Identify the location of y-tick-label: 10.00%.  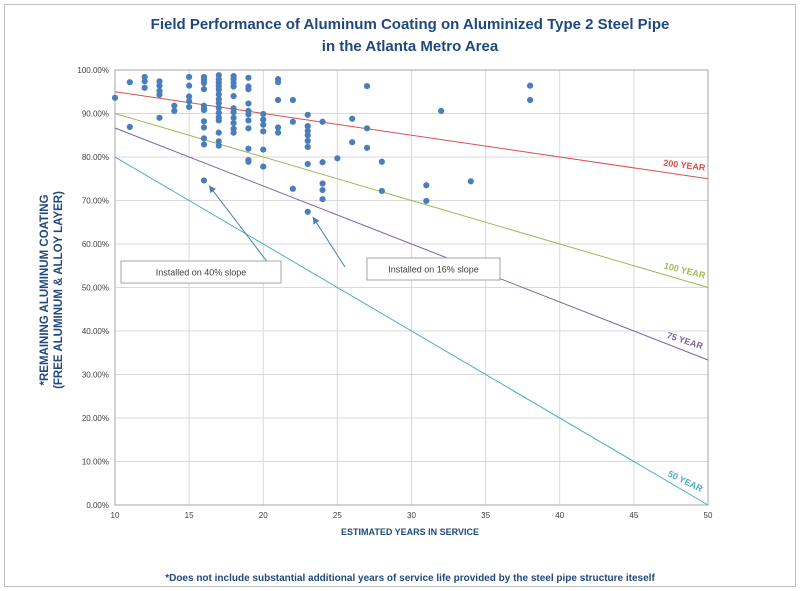
(95, 462).